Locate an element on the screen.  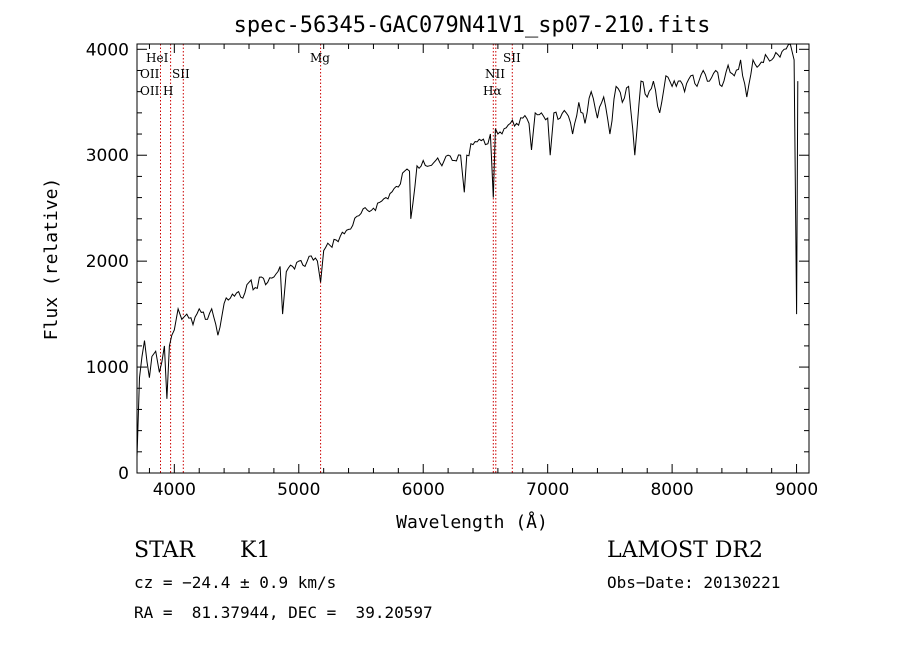
survey-name: LAMOST DR2 is located at coordinates (685, 550).